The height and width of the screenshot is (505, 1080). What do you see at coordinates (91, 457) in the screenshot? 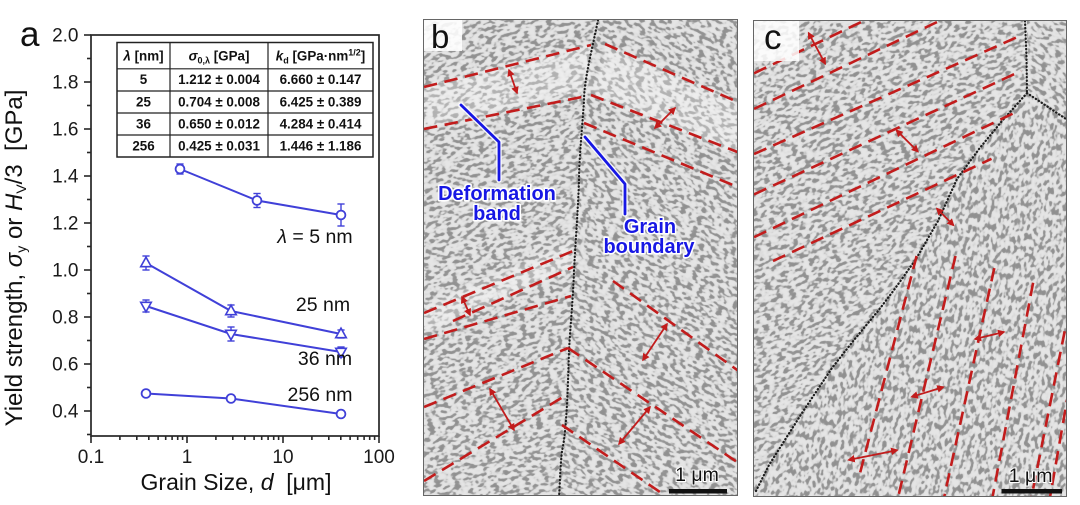
I see `svg-text: 0.1` at bounding box center [91, 457].